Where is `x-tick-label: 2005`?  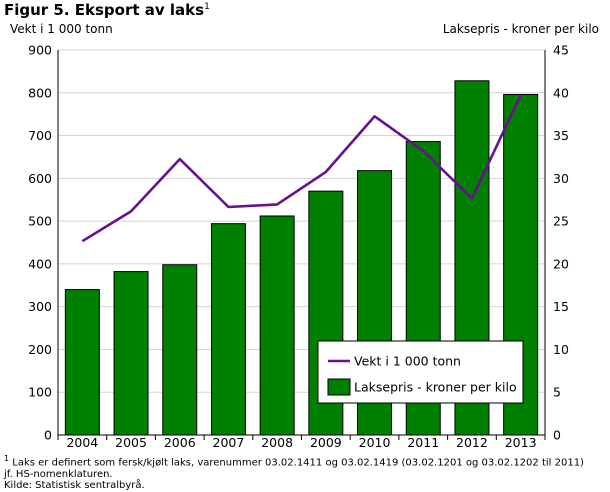
x-tick-label: 2005 is located at coordinates (131, 442).